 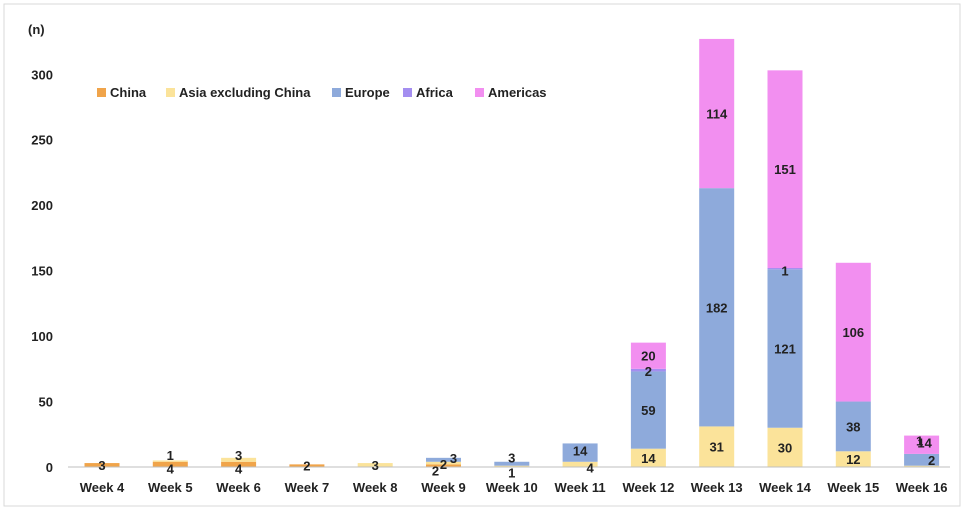 What do you see at coordinates (42, 140) in the screenshot?
I see `y-tick-250: 250` at bounding box center [42, 140].